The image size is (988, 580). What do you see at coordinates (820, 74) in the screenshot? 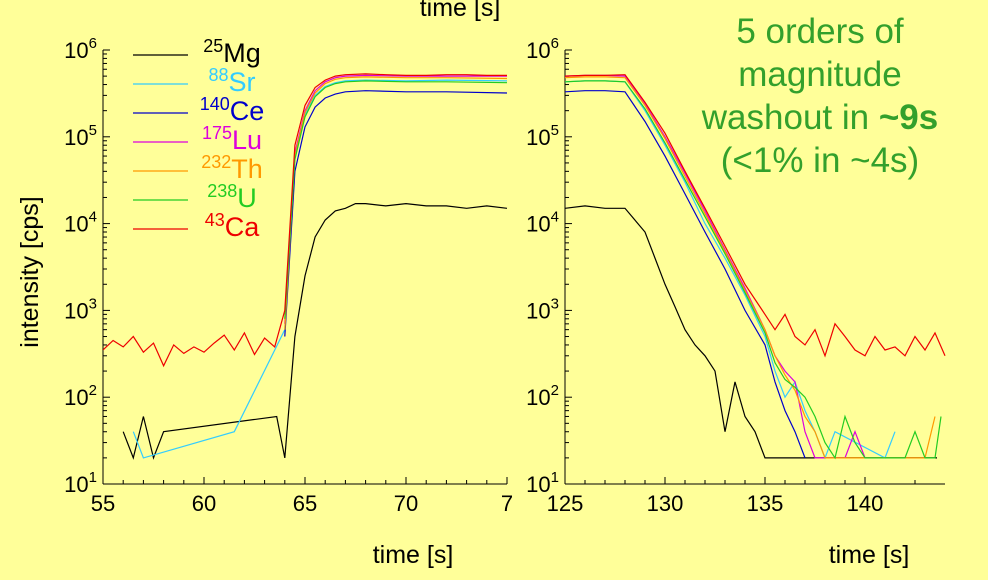
I see `annotation-line-2: magnitude` at bounding box center [820, 74].